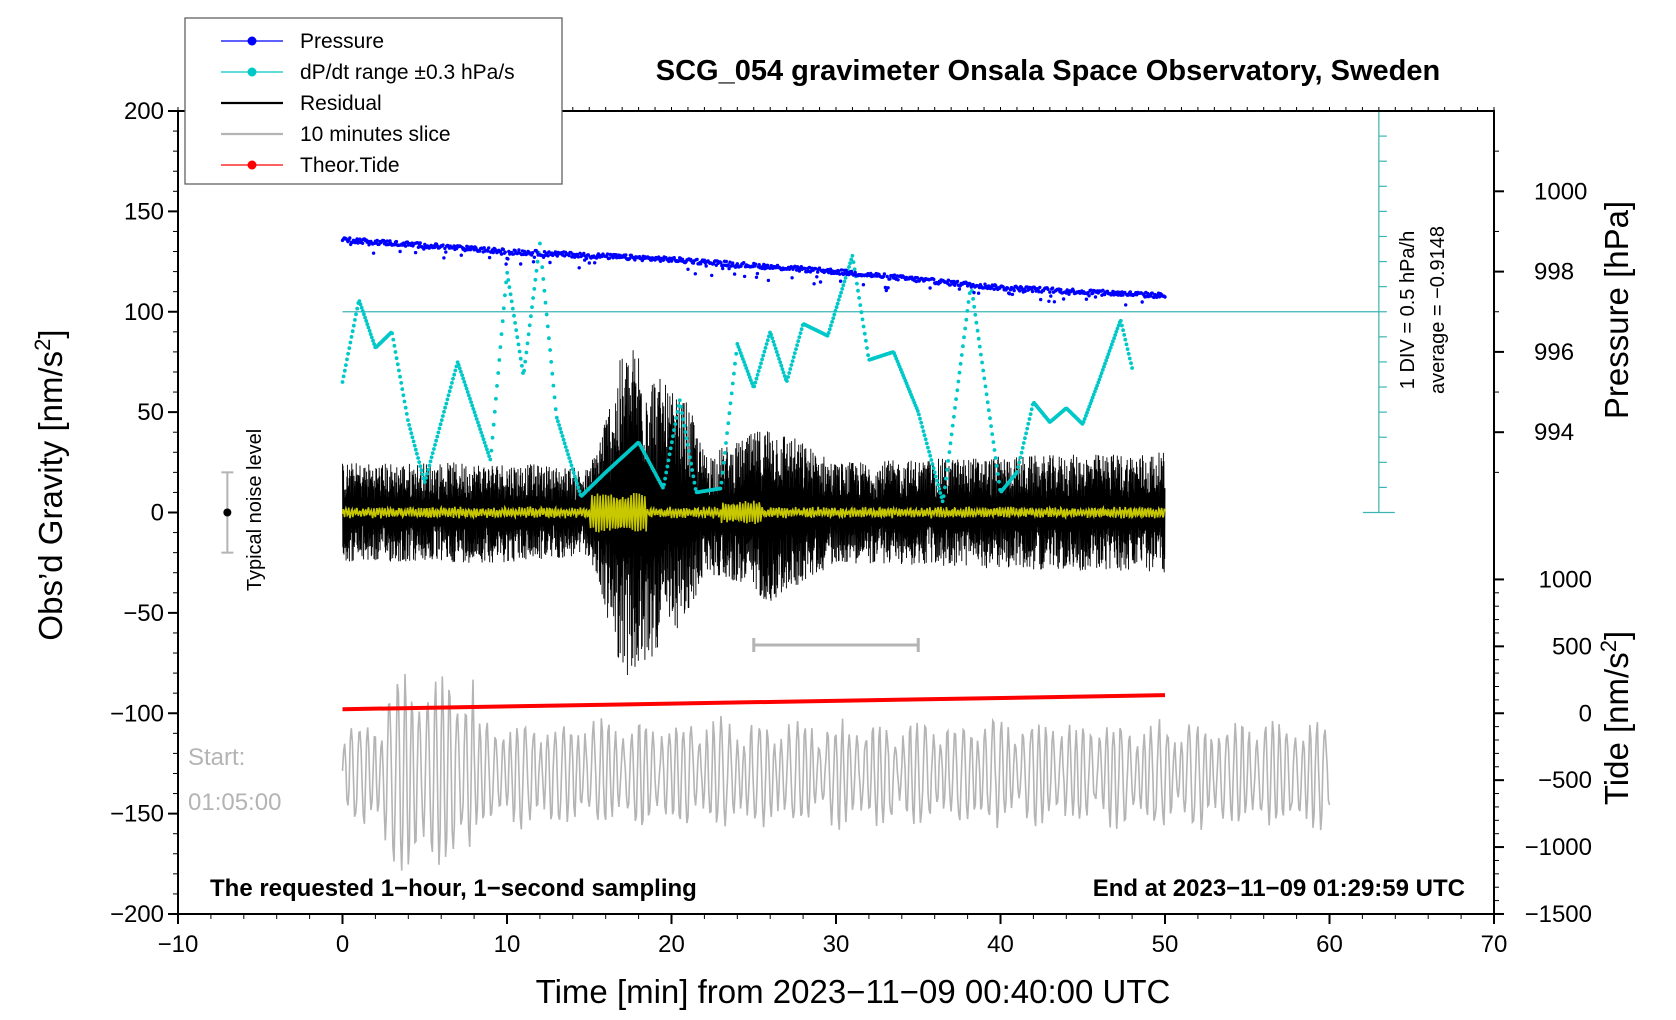  I want to click on legend-swatch-marker, so click(252, 165).